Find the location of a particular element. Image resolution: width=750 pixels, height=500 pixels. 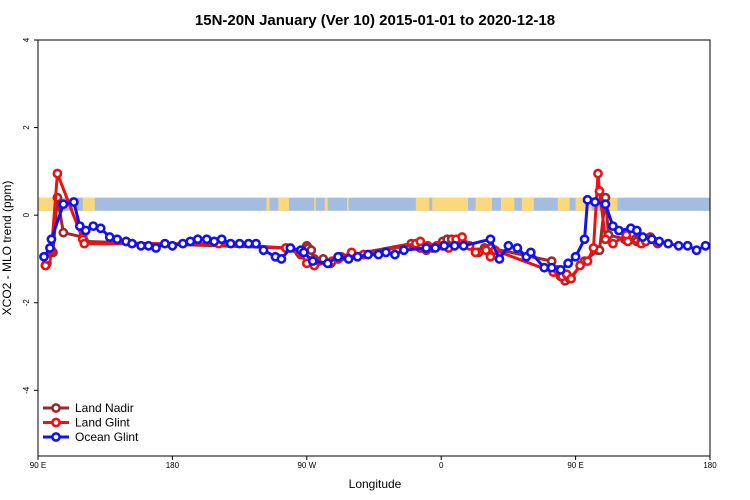

y-tick-label: 4 is located at coordinates (26, 39).